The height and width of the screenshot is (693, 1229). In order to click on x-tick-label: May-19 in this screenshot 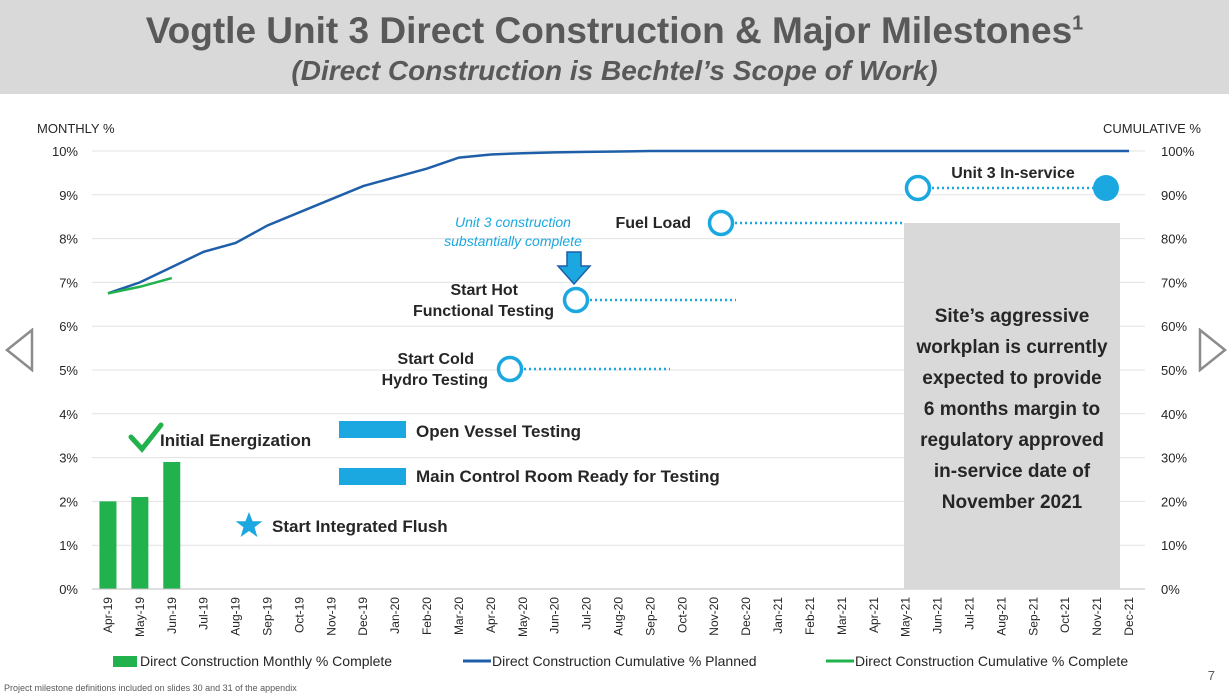, I will do `click(140, 617)`.